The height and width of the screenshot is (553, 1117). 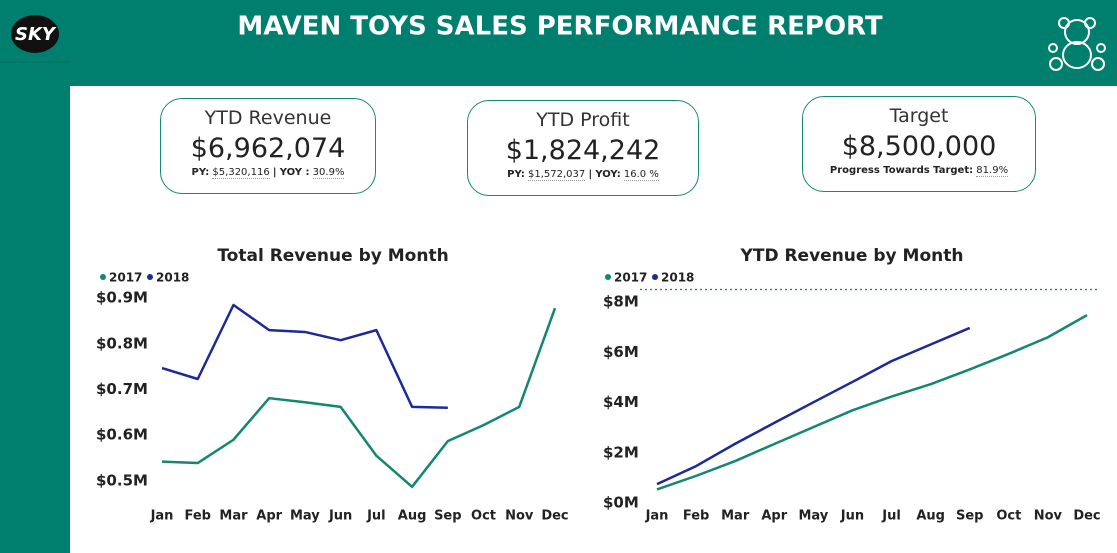 What do you see at coordinates (122, 298) in the screenshot?
I see `y-tick-label: $0.9M` at bounding box center [122, 298].